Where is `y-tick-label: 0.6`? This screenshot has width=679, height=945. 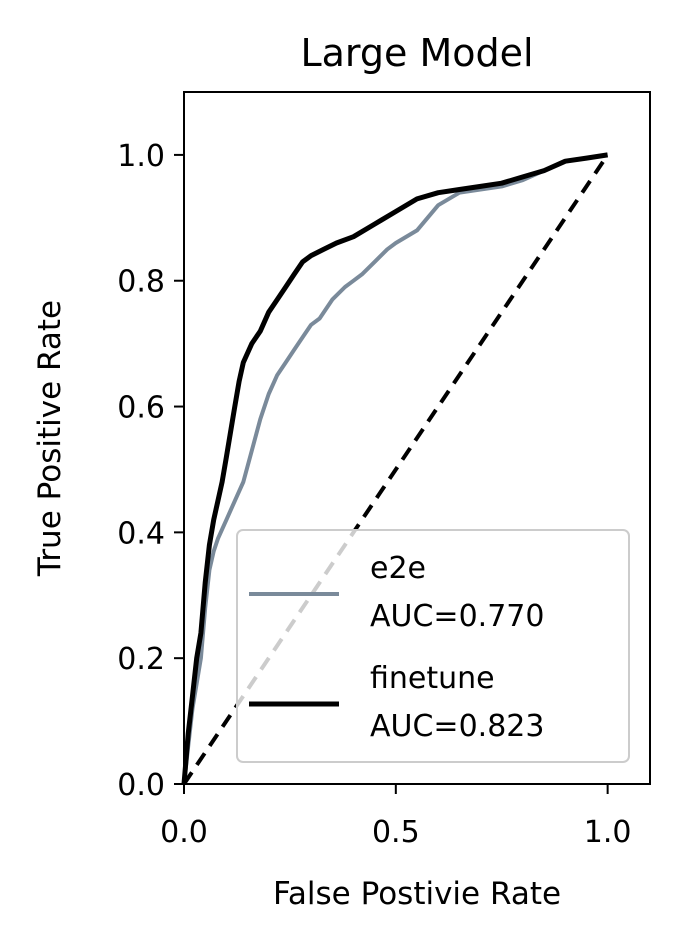
y-tick-label: 0.6 is located at coordinates (141, 408).